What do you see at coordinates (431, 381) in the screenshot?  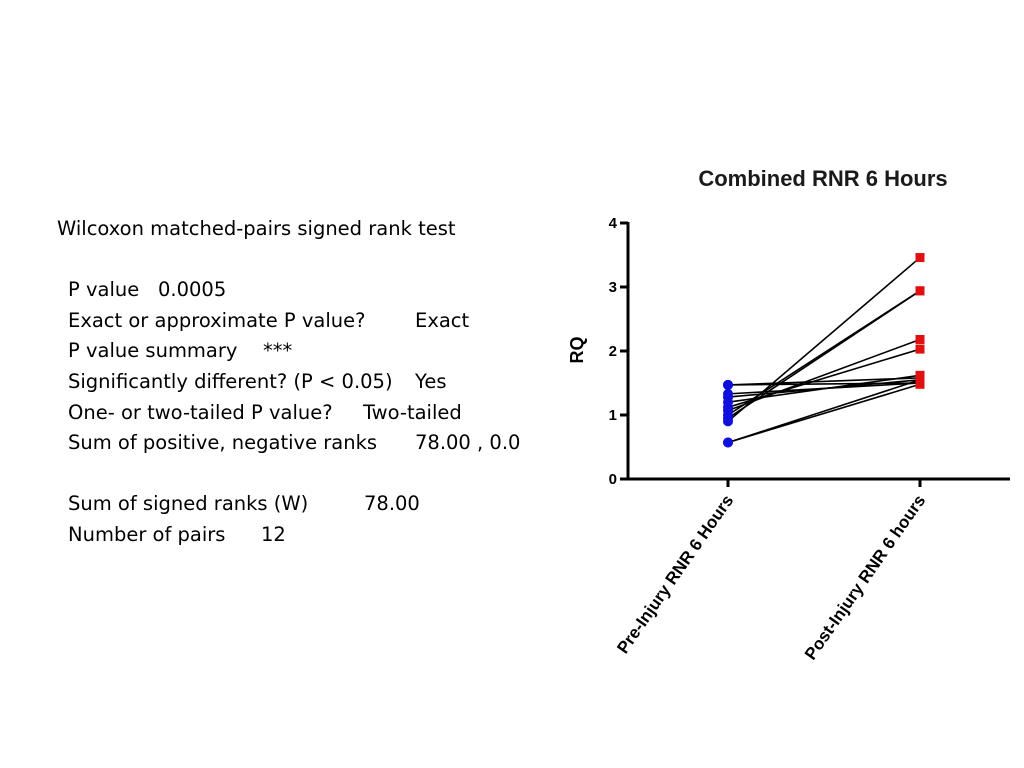 I see `stats-value: Yes` at bounding box center [431, 381].